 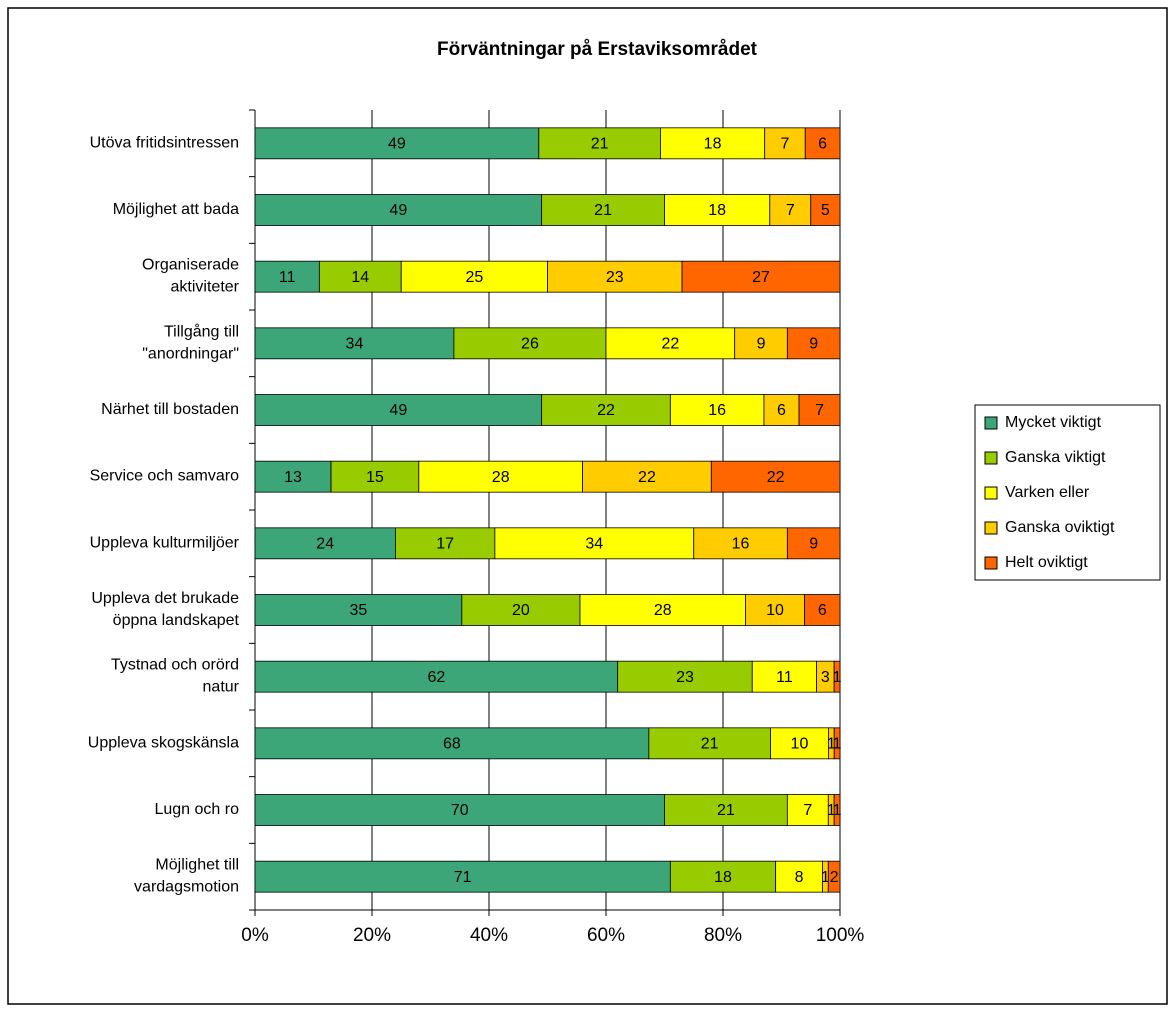 I want to click on y-tick-label: Lugn och ro, so click(x=196, y=809).